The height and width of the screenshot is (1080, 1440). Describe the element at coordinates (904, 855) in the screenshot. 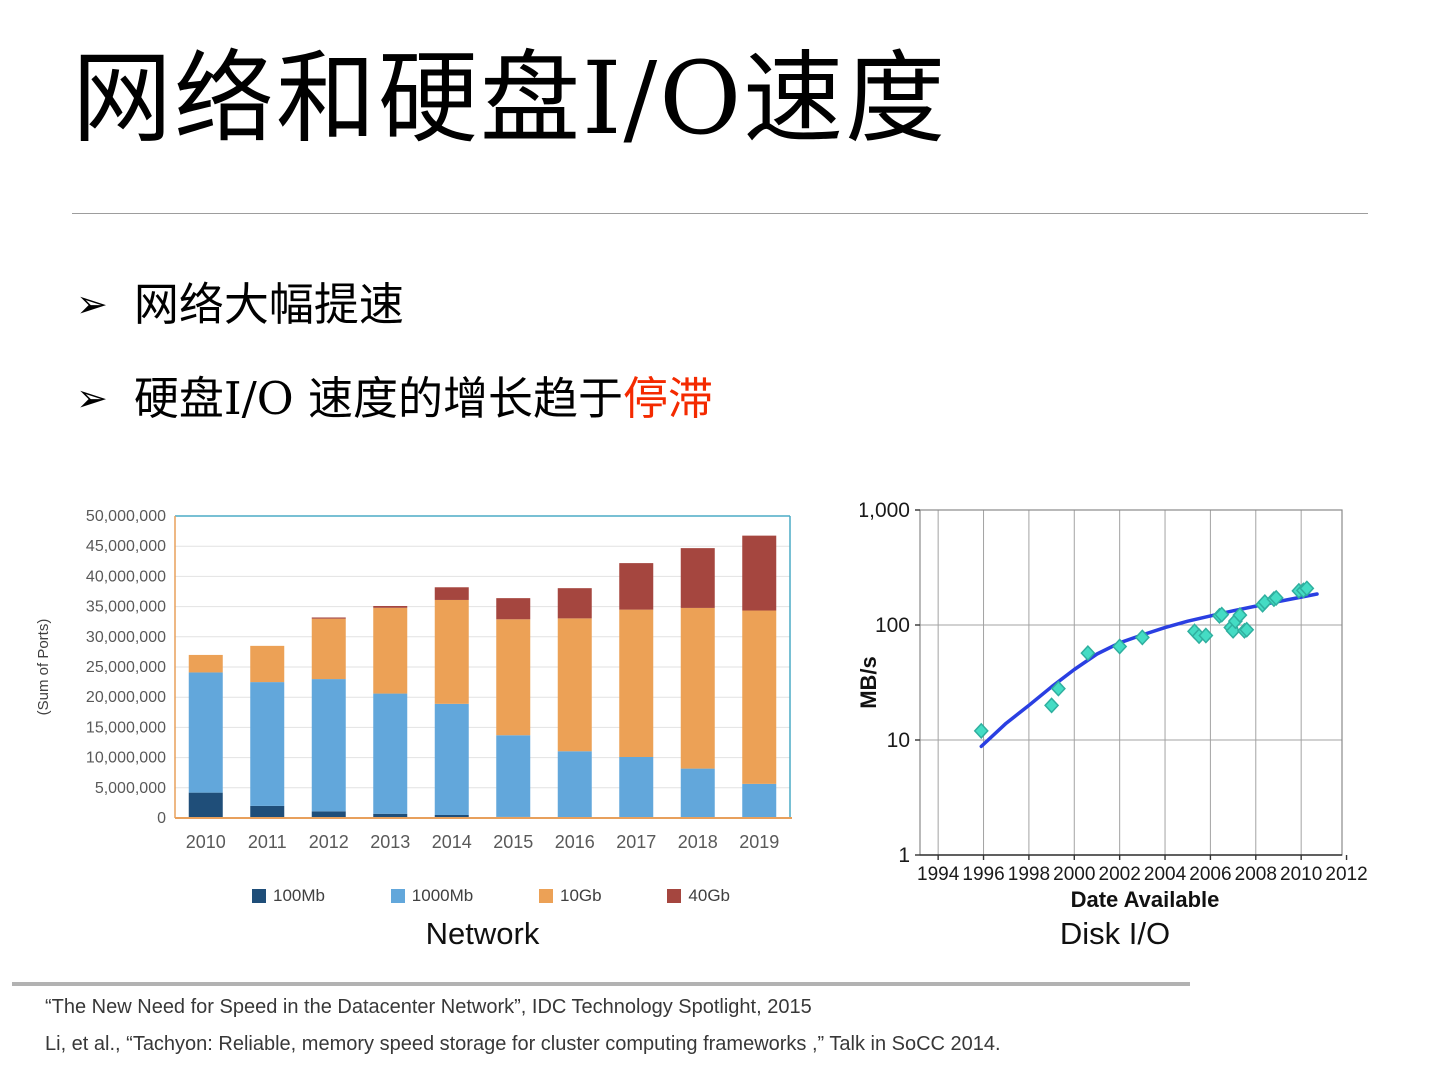

I see `scatter-y-tick: 1` at that location.